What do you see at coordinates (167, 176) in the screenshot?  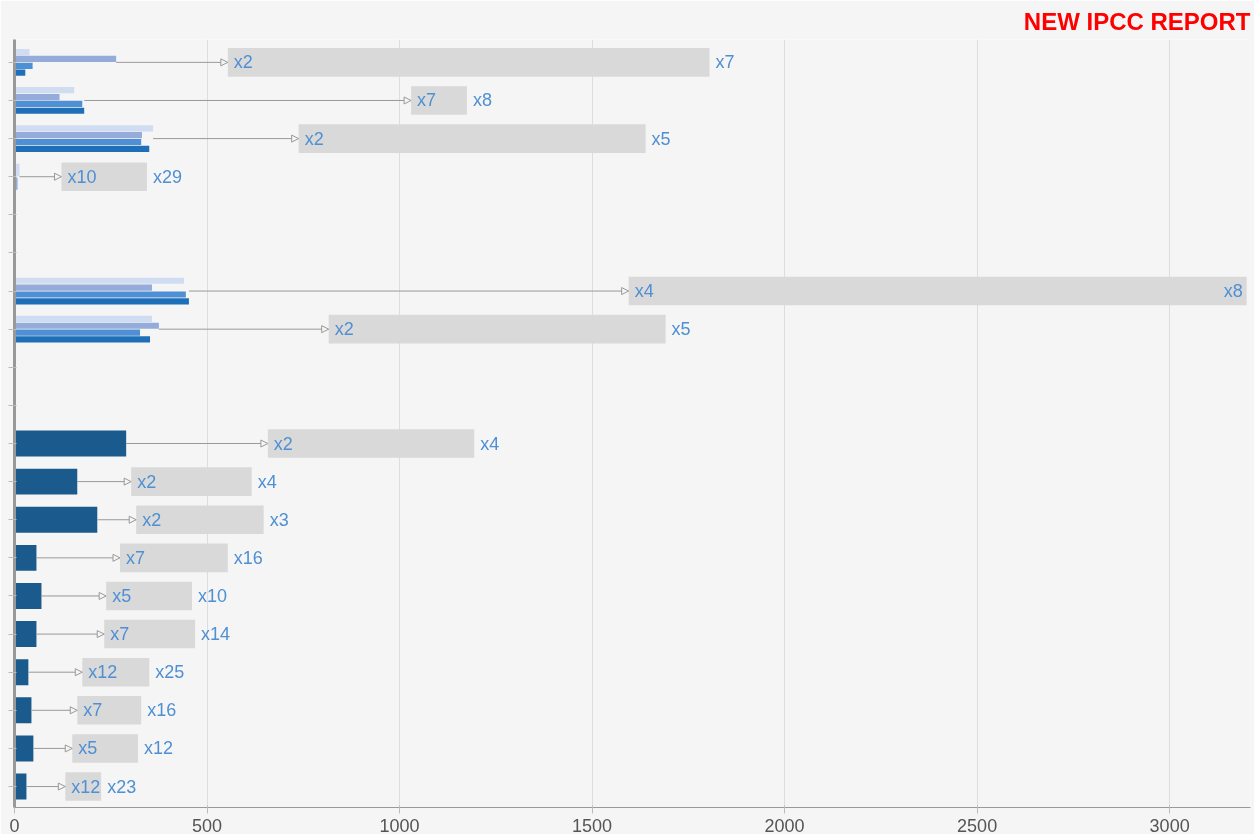 I see `data-label: x29` at bounding box center [167, 176].